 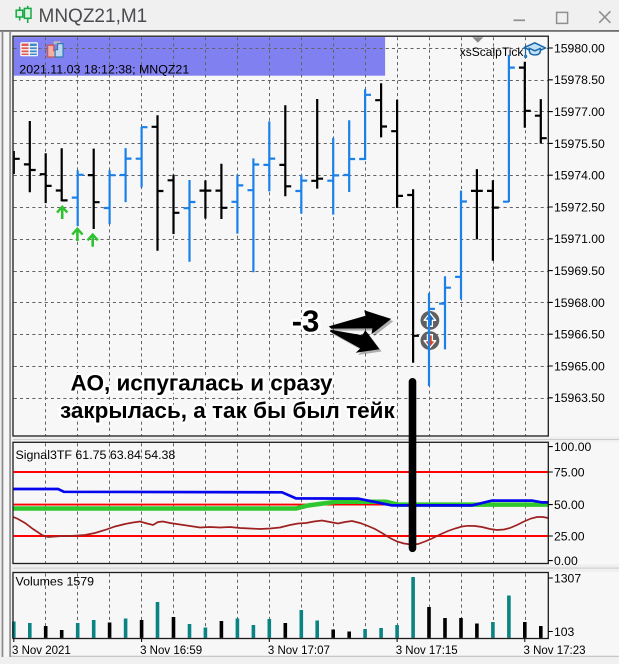 What do you see at coordinates (579, 176) in the screenshot?
I see `svg-text: 15974.00` at bounding box center [579, 176].